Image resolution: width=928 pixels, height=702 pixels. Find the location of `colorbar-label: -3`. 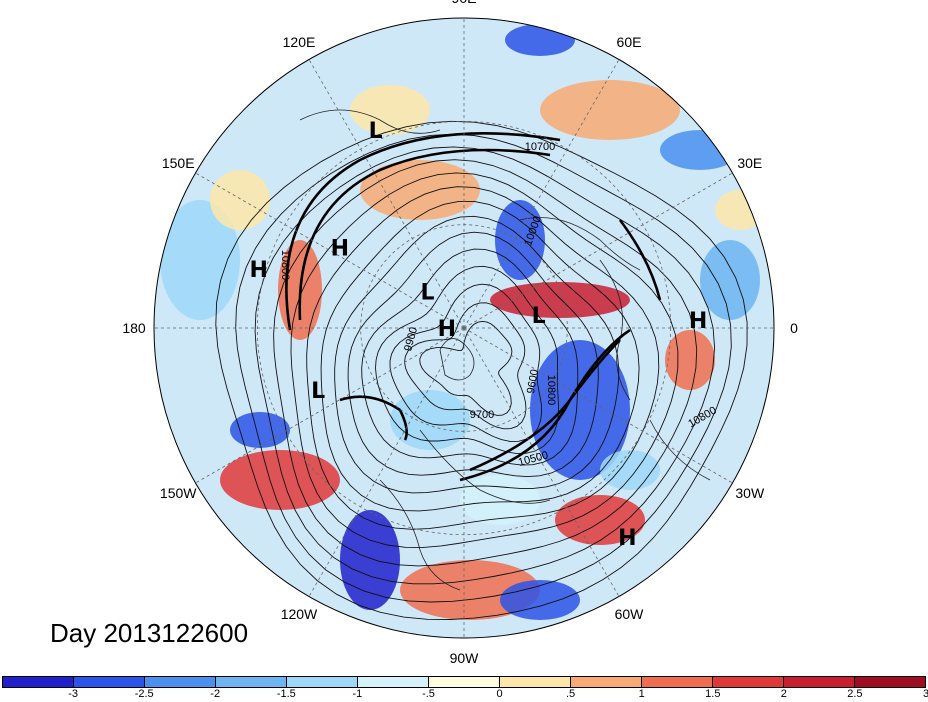

colorbar-label: -3 is located at coordinates (73, 694).